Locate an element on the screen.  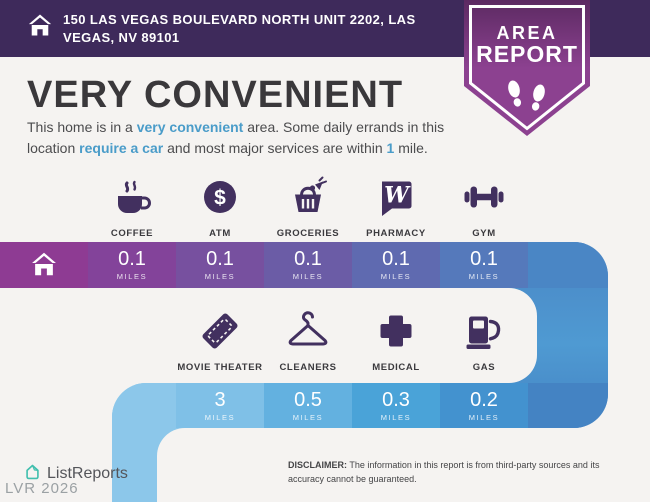
distance-bar-1: 0.1 MILES 0.1 MILES 0.1 MILES 0.1 MILES 0.1 MILES is located at coordinates (304, 265).